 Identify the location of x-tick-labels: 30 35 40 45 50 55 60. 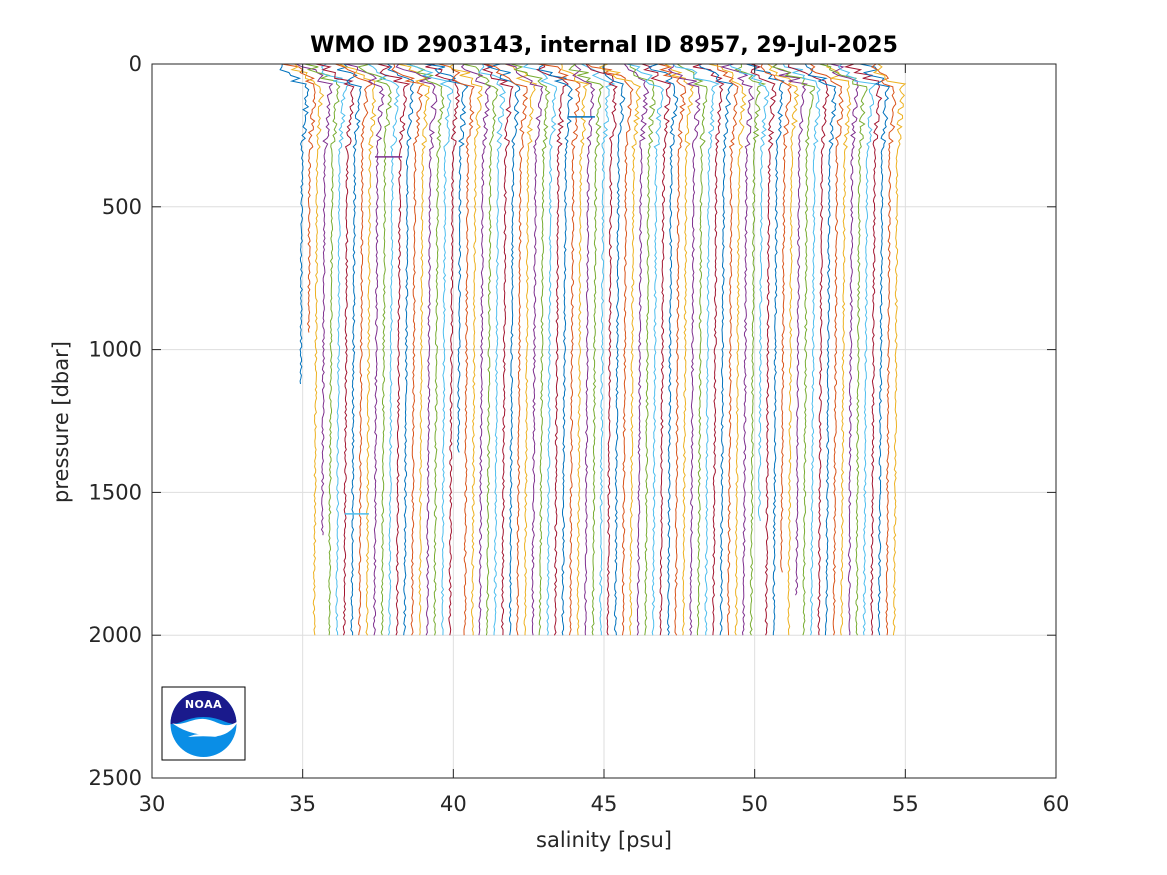
(604, 804).